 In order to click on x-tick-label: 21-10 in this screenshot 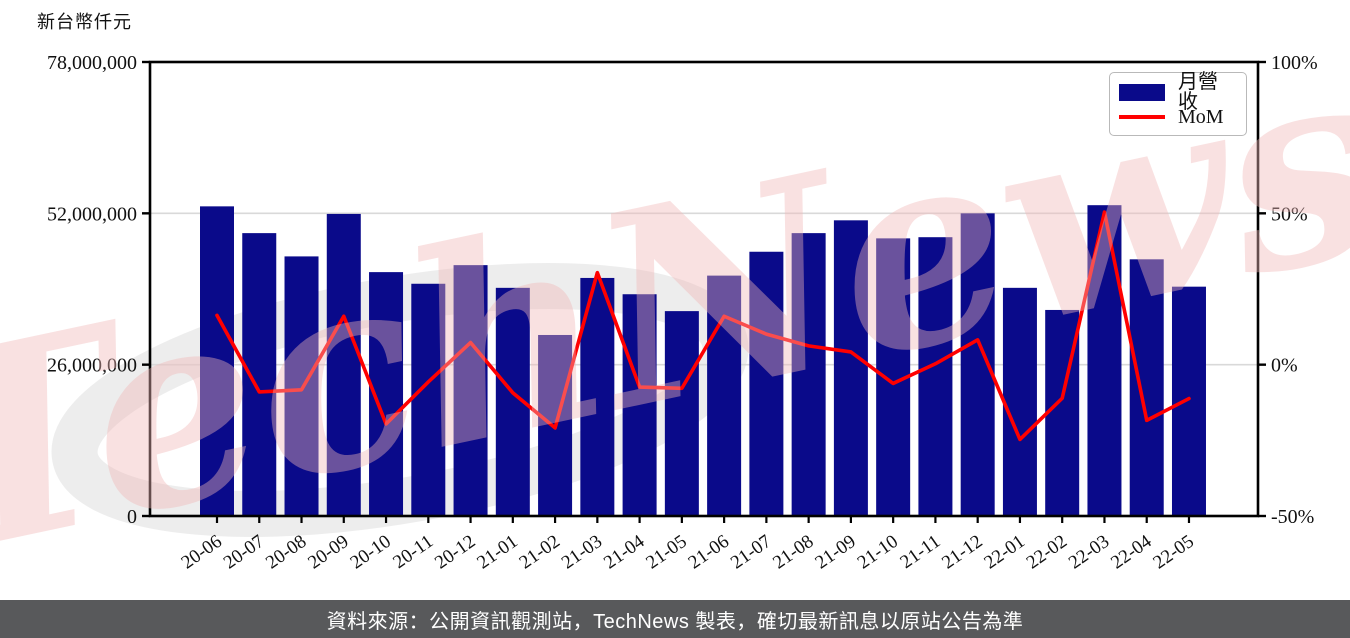, I will do `click(878, 552)`.